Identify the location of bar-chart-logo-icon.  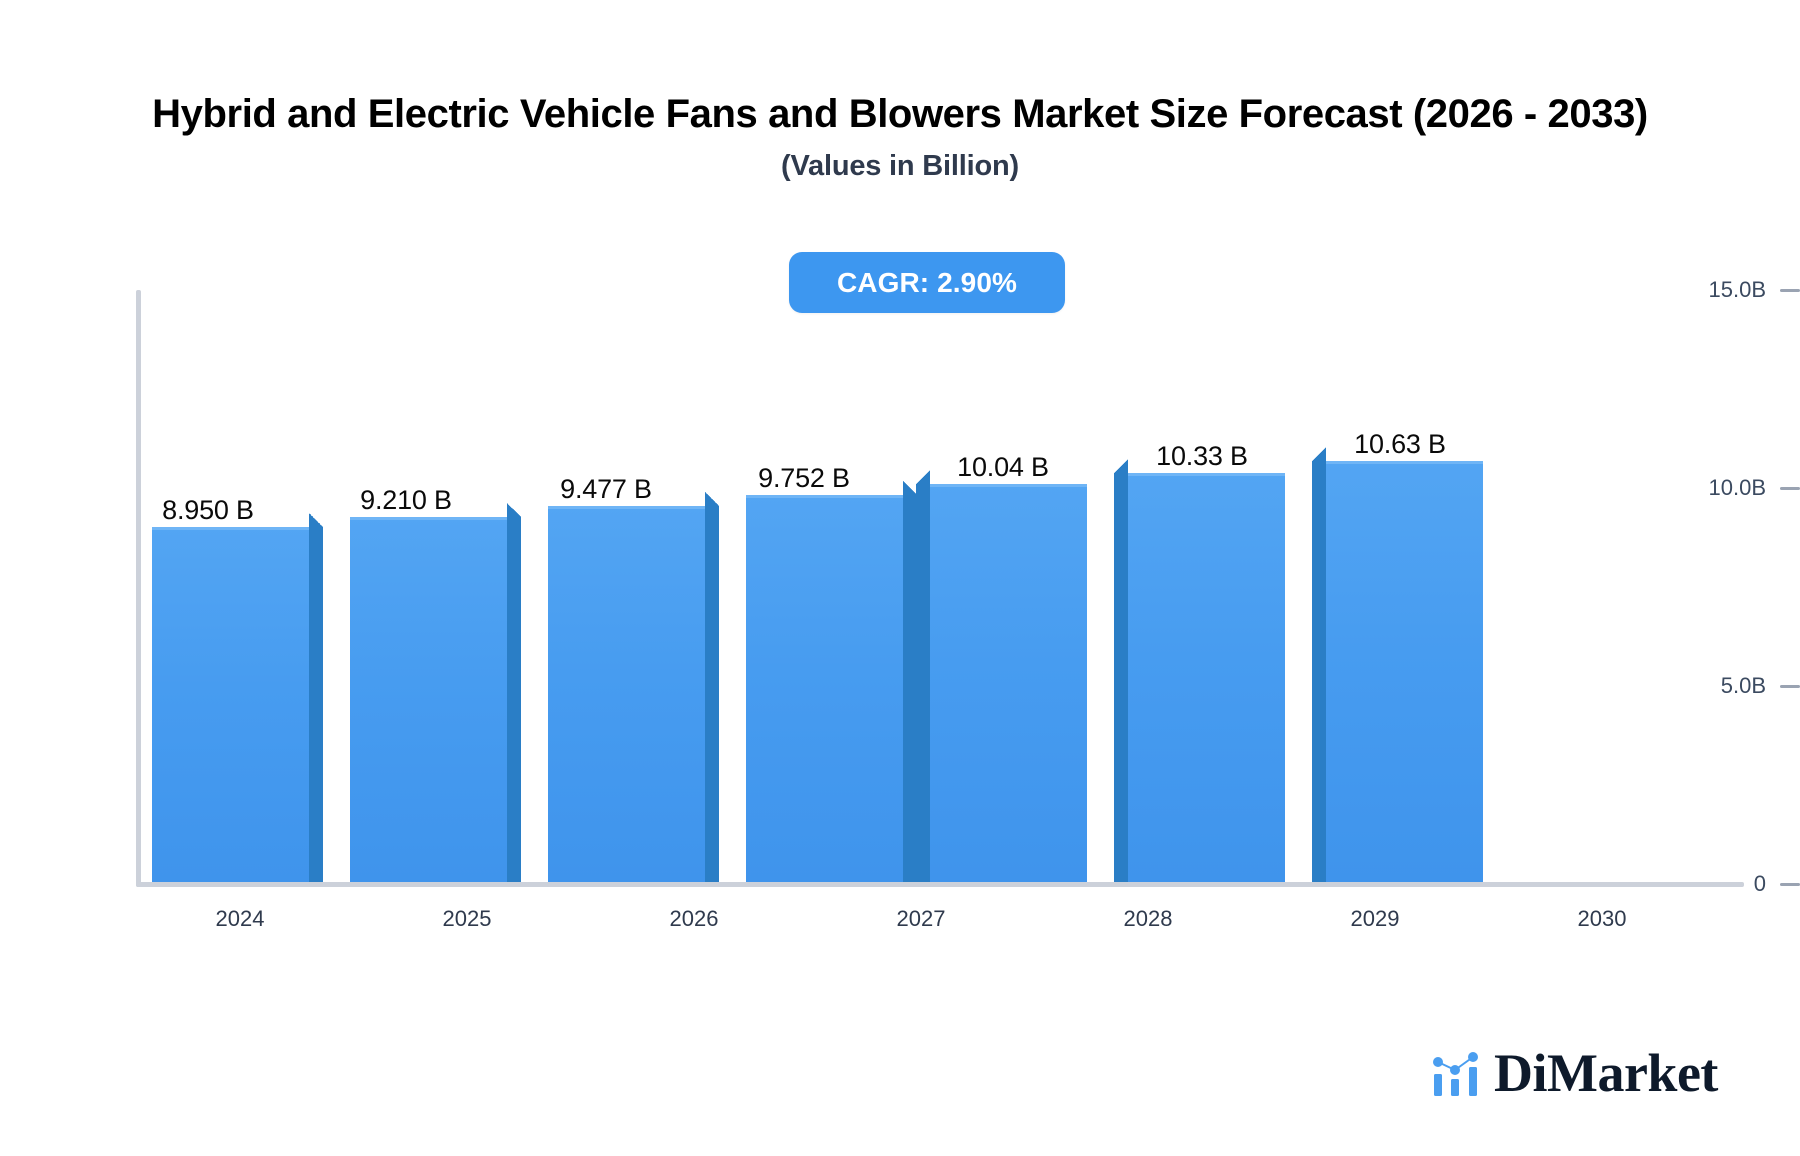
(1456, 1073).